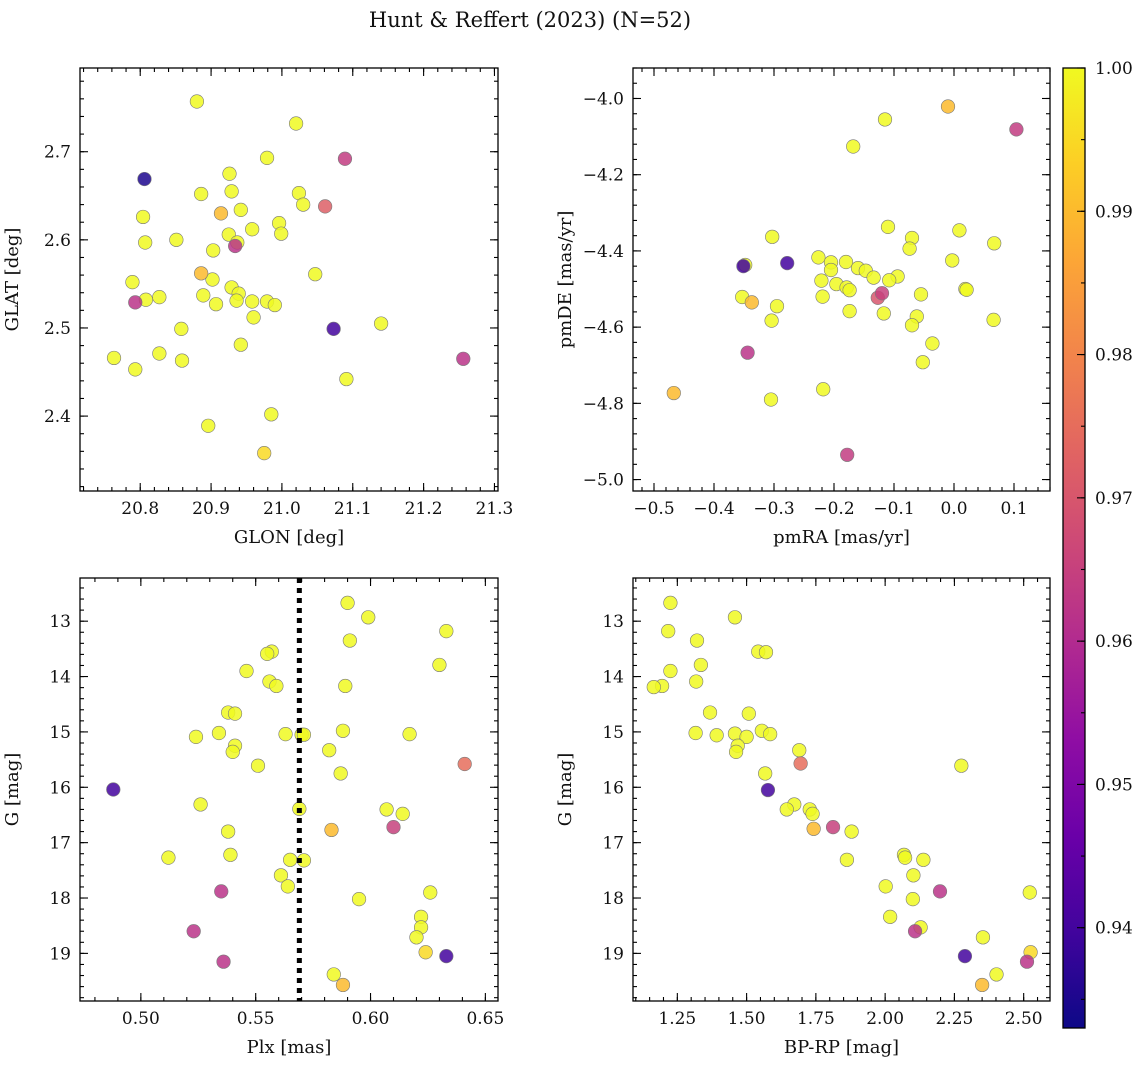 The image size is (1148, 1068). Describe the element at coordinates (893, 509) in the screenshot. I see `x-tick-label: −0.1` at that location.